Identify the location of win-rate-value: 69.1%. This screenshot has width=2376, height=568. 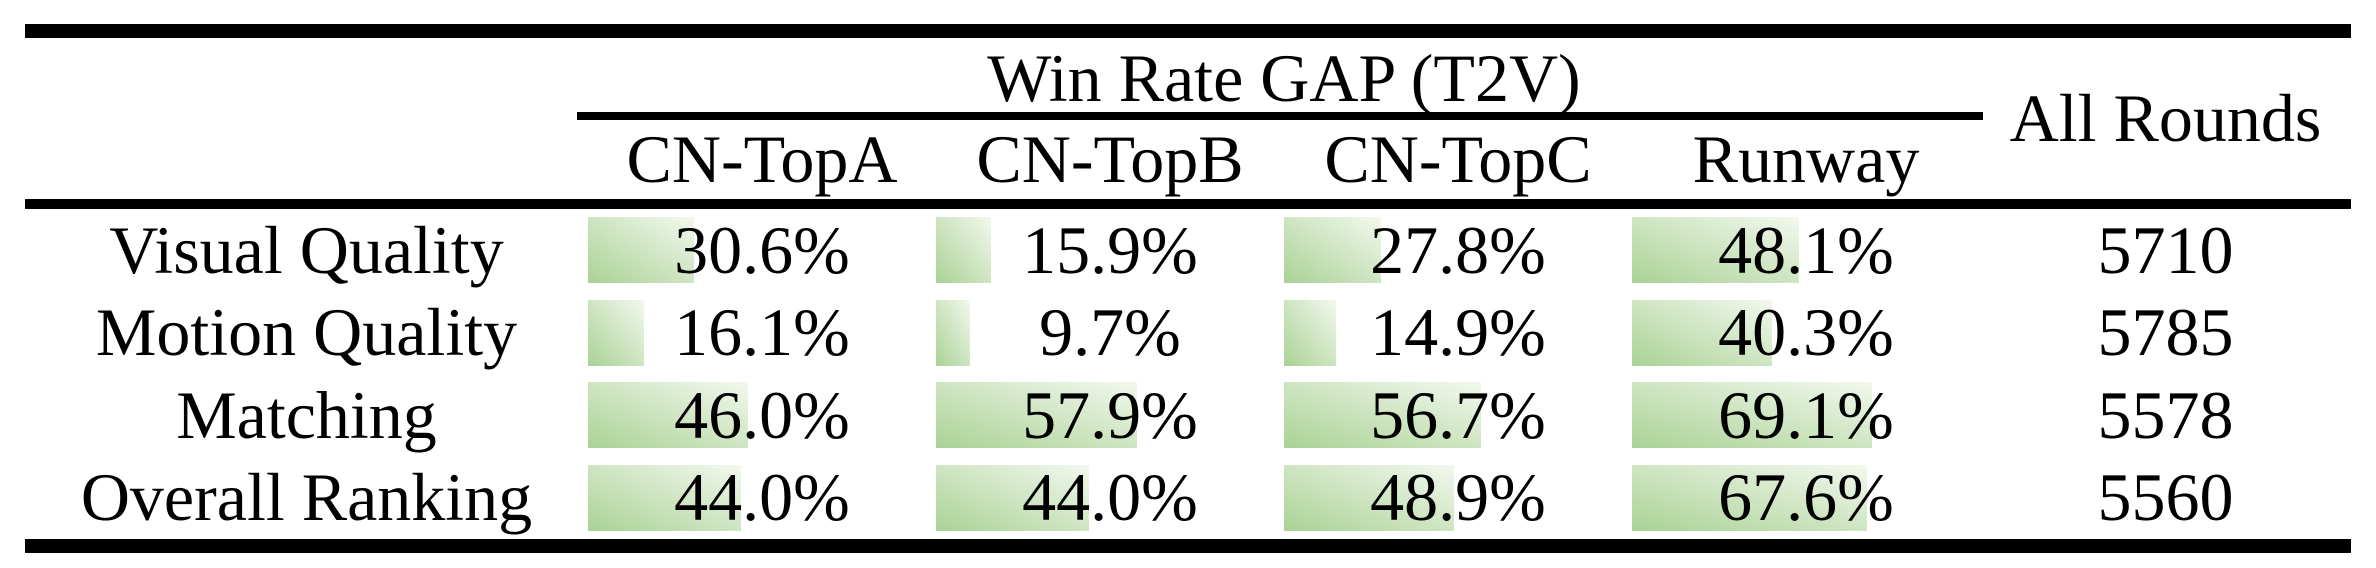
(1806, 414).